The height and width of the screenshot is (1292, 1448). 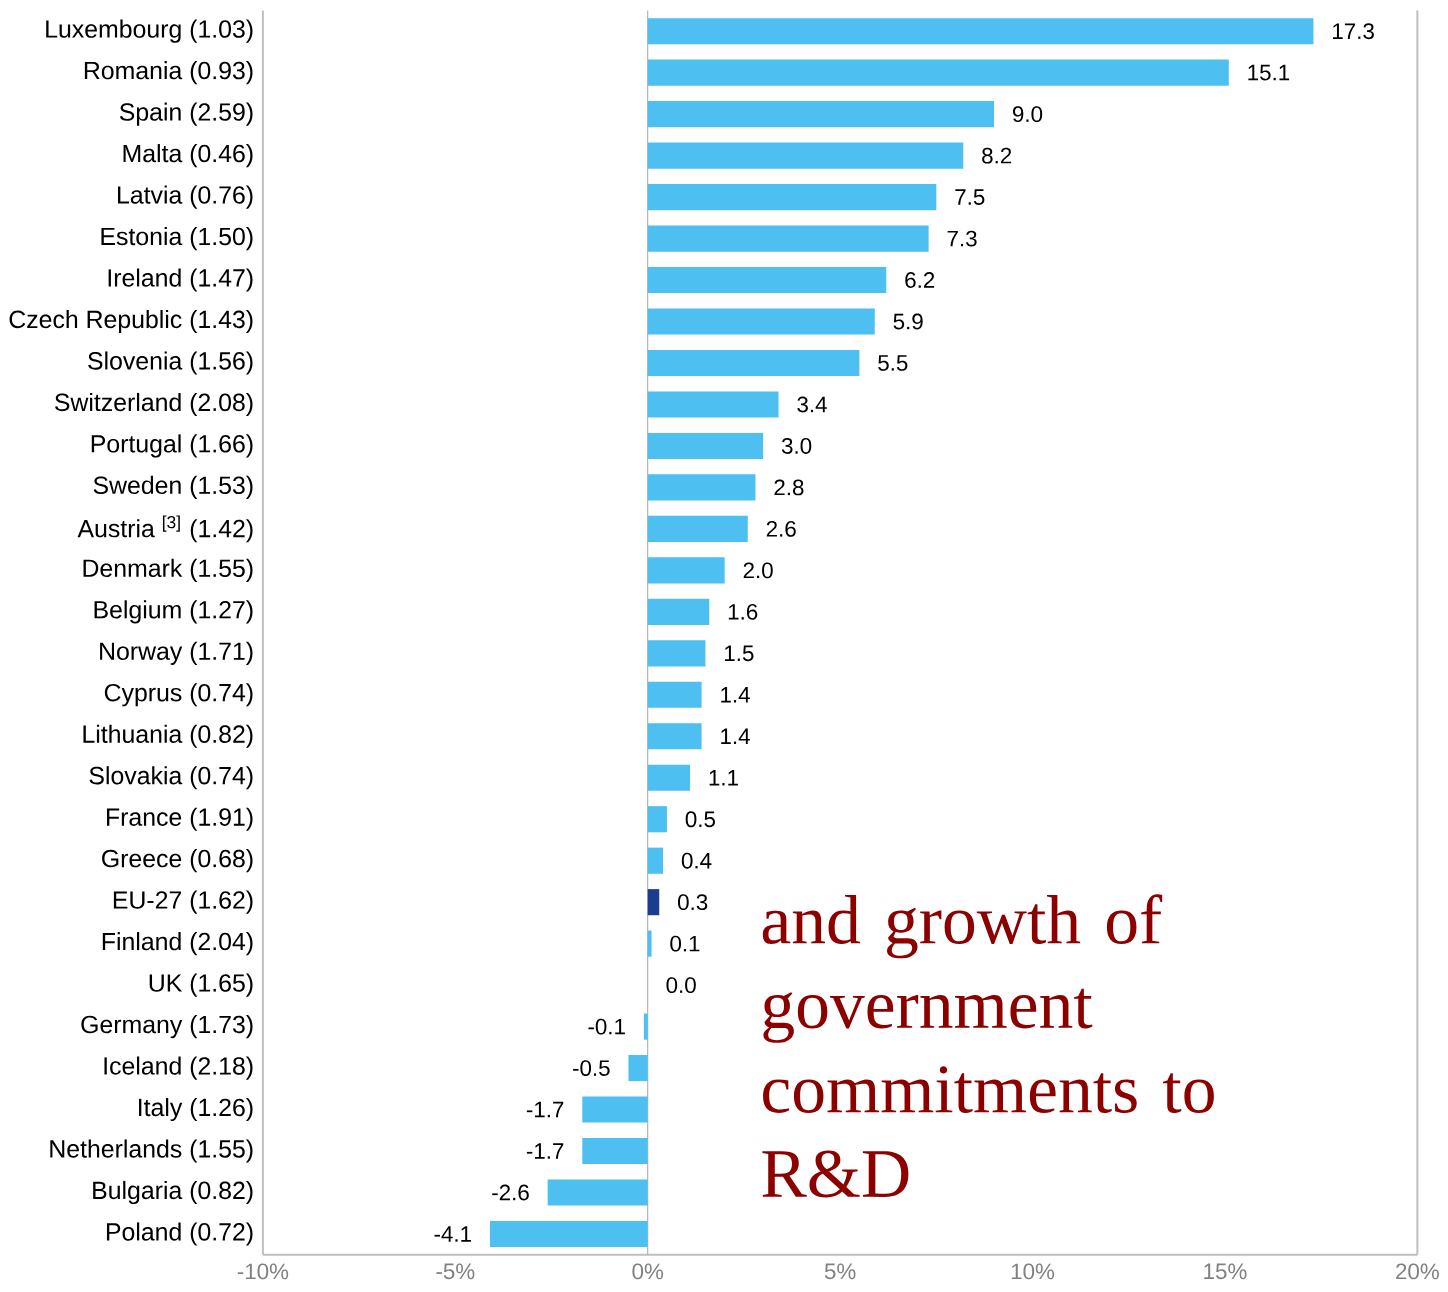 I want to click on y-tick-label: Malta (0.46), so click(x=188, y=156).